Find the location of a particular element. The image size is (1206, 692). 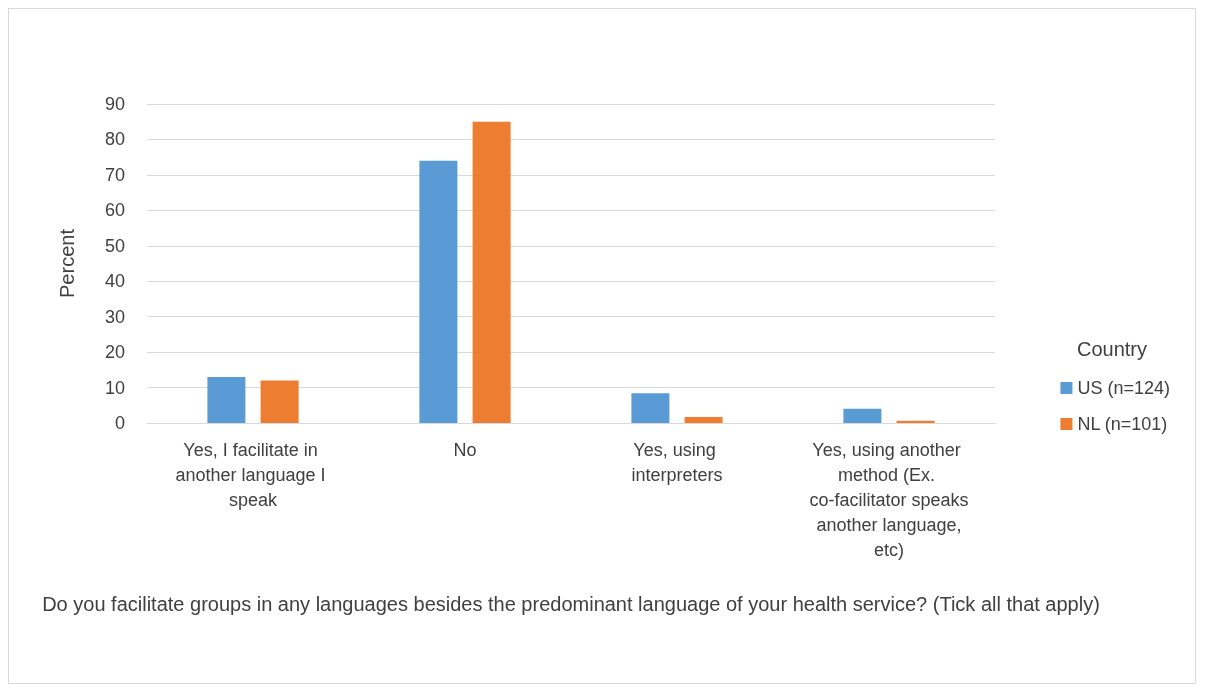

y-tick-label: 10 is located at coordinates (114, 387).